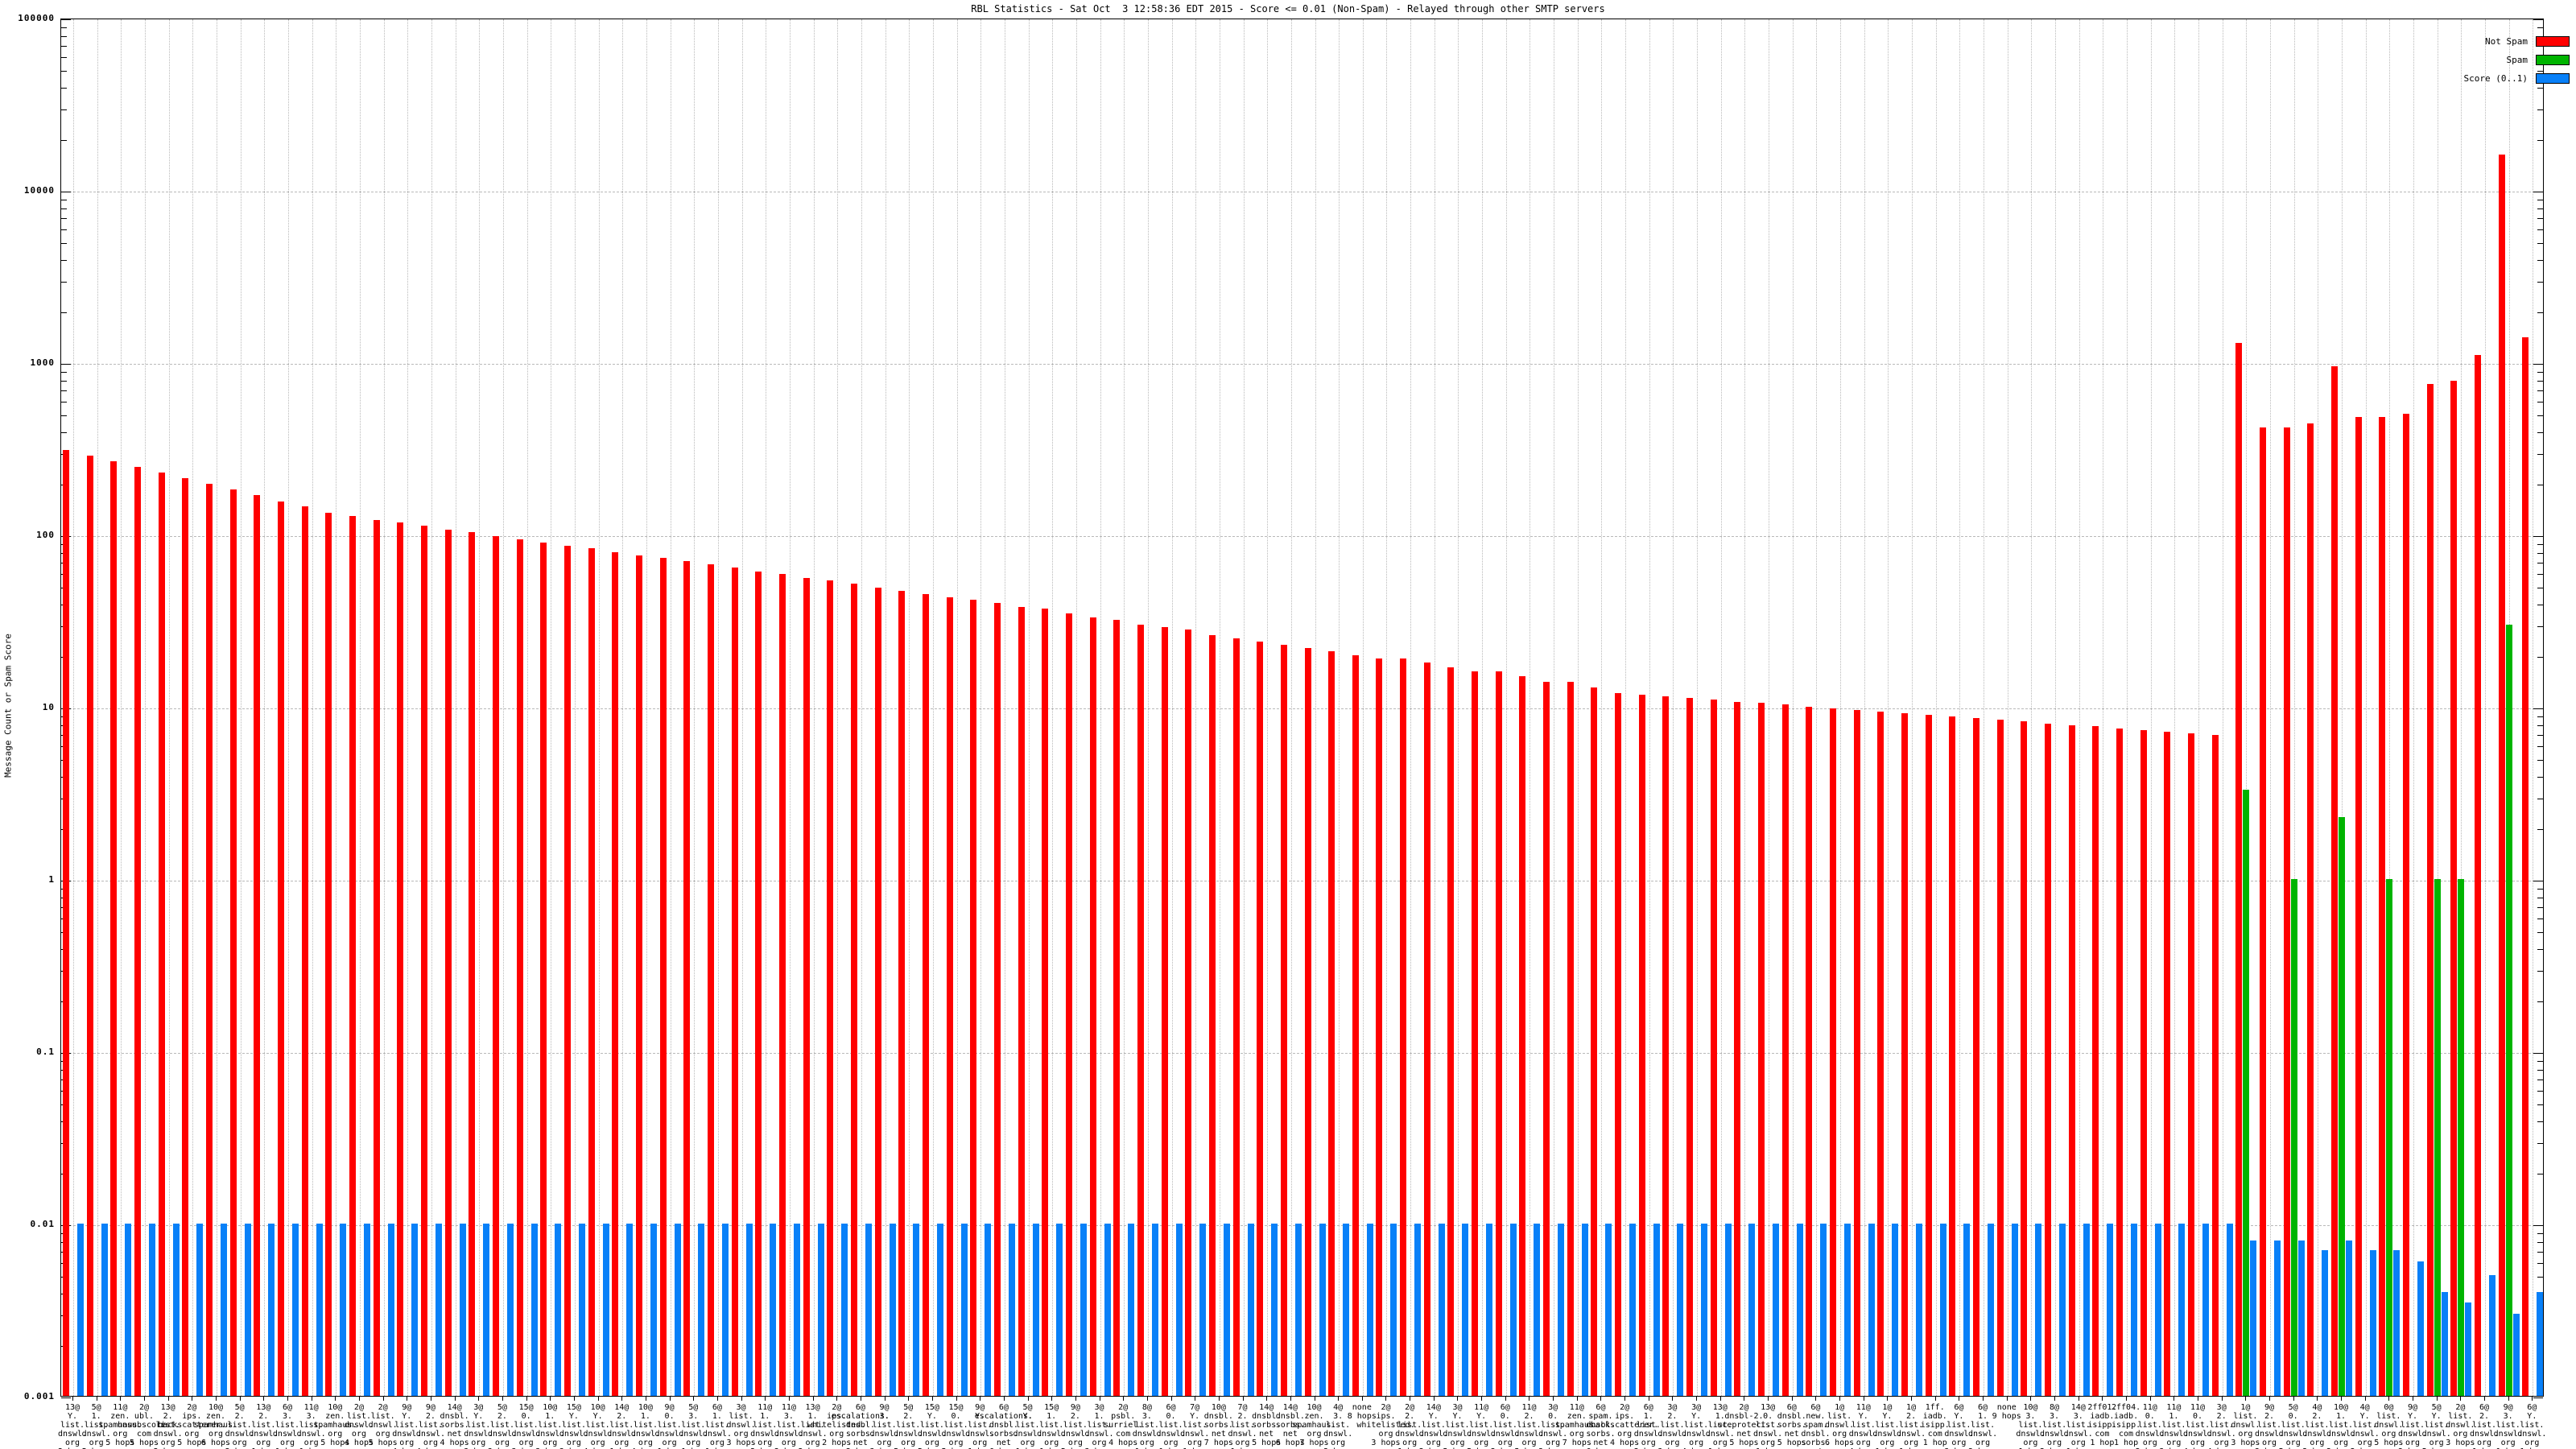 The height and width of the screenshot is (1449, 2576). Describe the element at coordinates (144, 1425) in the screenshot. I see `x-tick-label: 2@ ubl. unsubscore. com 5 hops` at that location.